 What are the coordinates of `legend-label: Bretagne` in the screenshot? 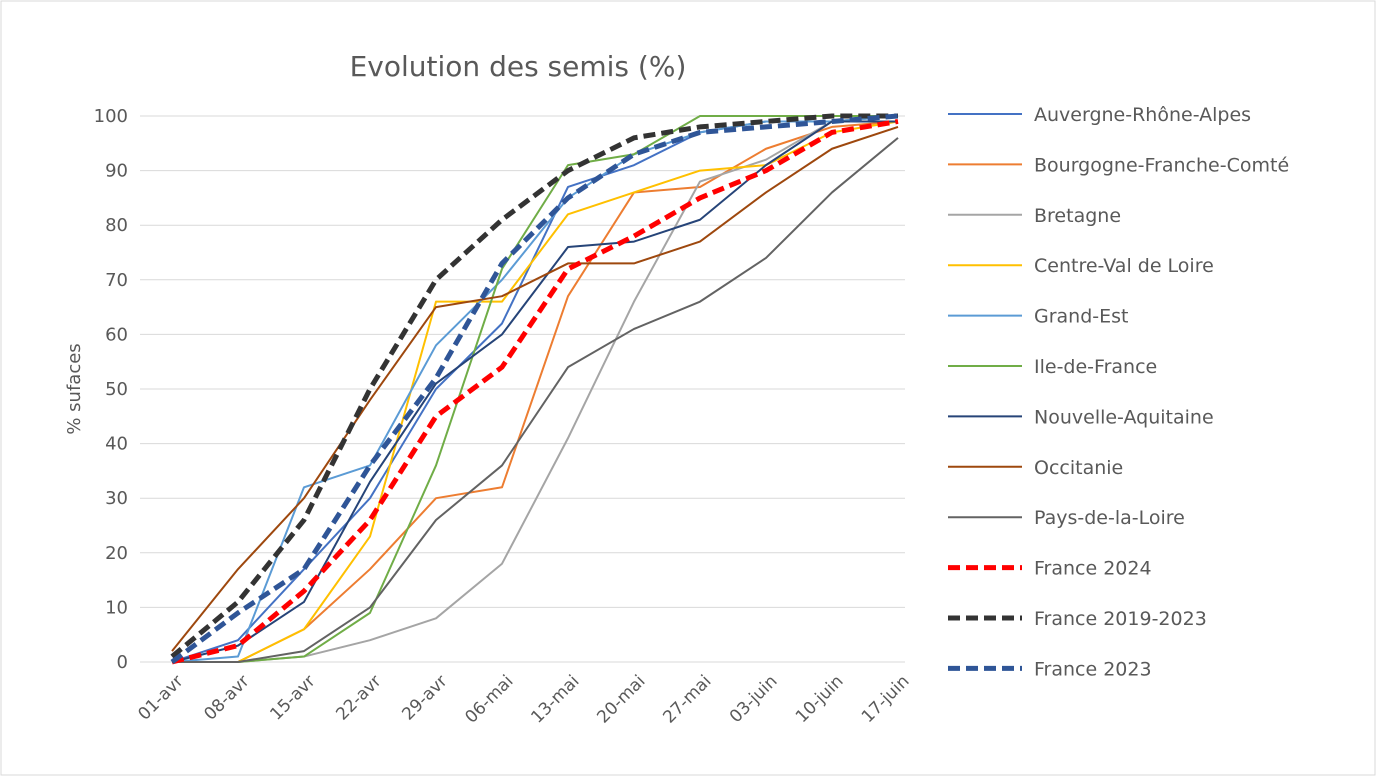 It's located at (1077, 216).